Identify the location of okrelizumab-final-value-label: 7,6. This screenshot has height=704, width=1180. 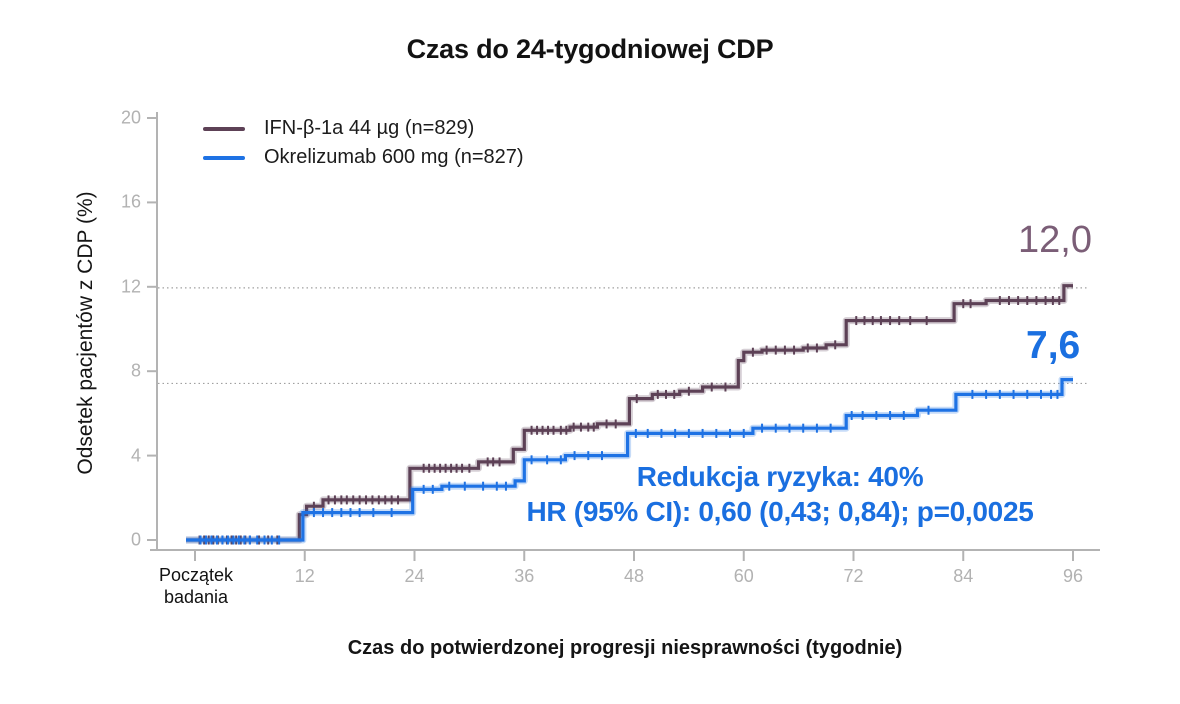
(1053, 345).